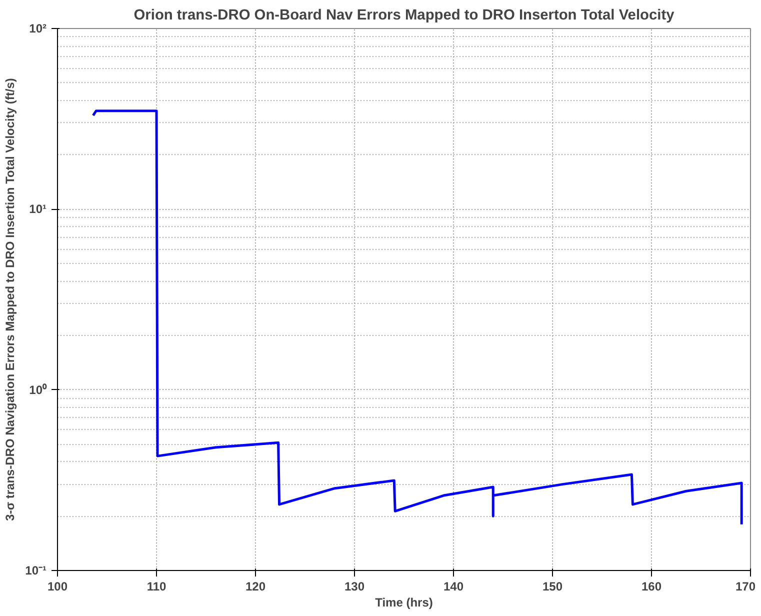 The height and width of the screenshot is (616, 761). I want to click on y-tick-label: 10⁰, so click(38, 389).